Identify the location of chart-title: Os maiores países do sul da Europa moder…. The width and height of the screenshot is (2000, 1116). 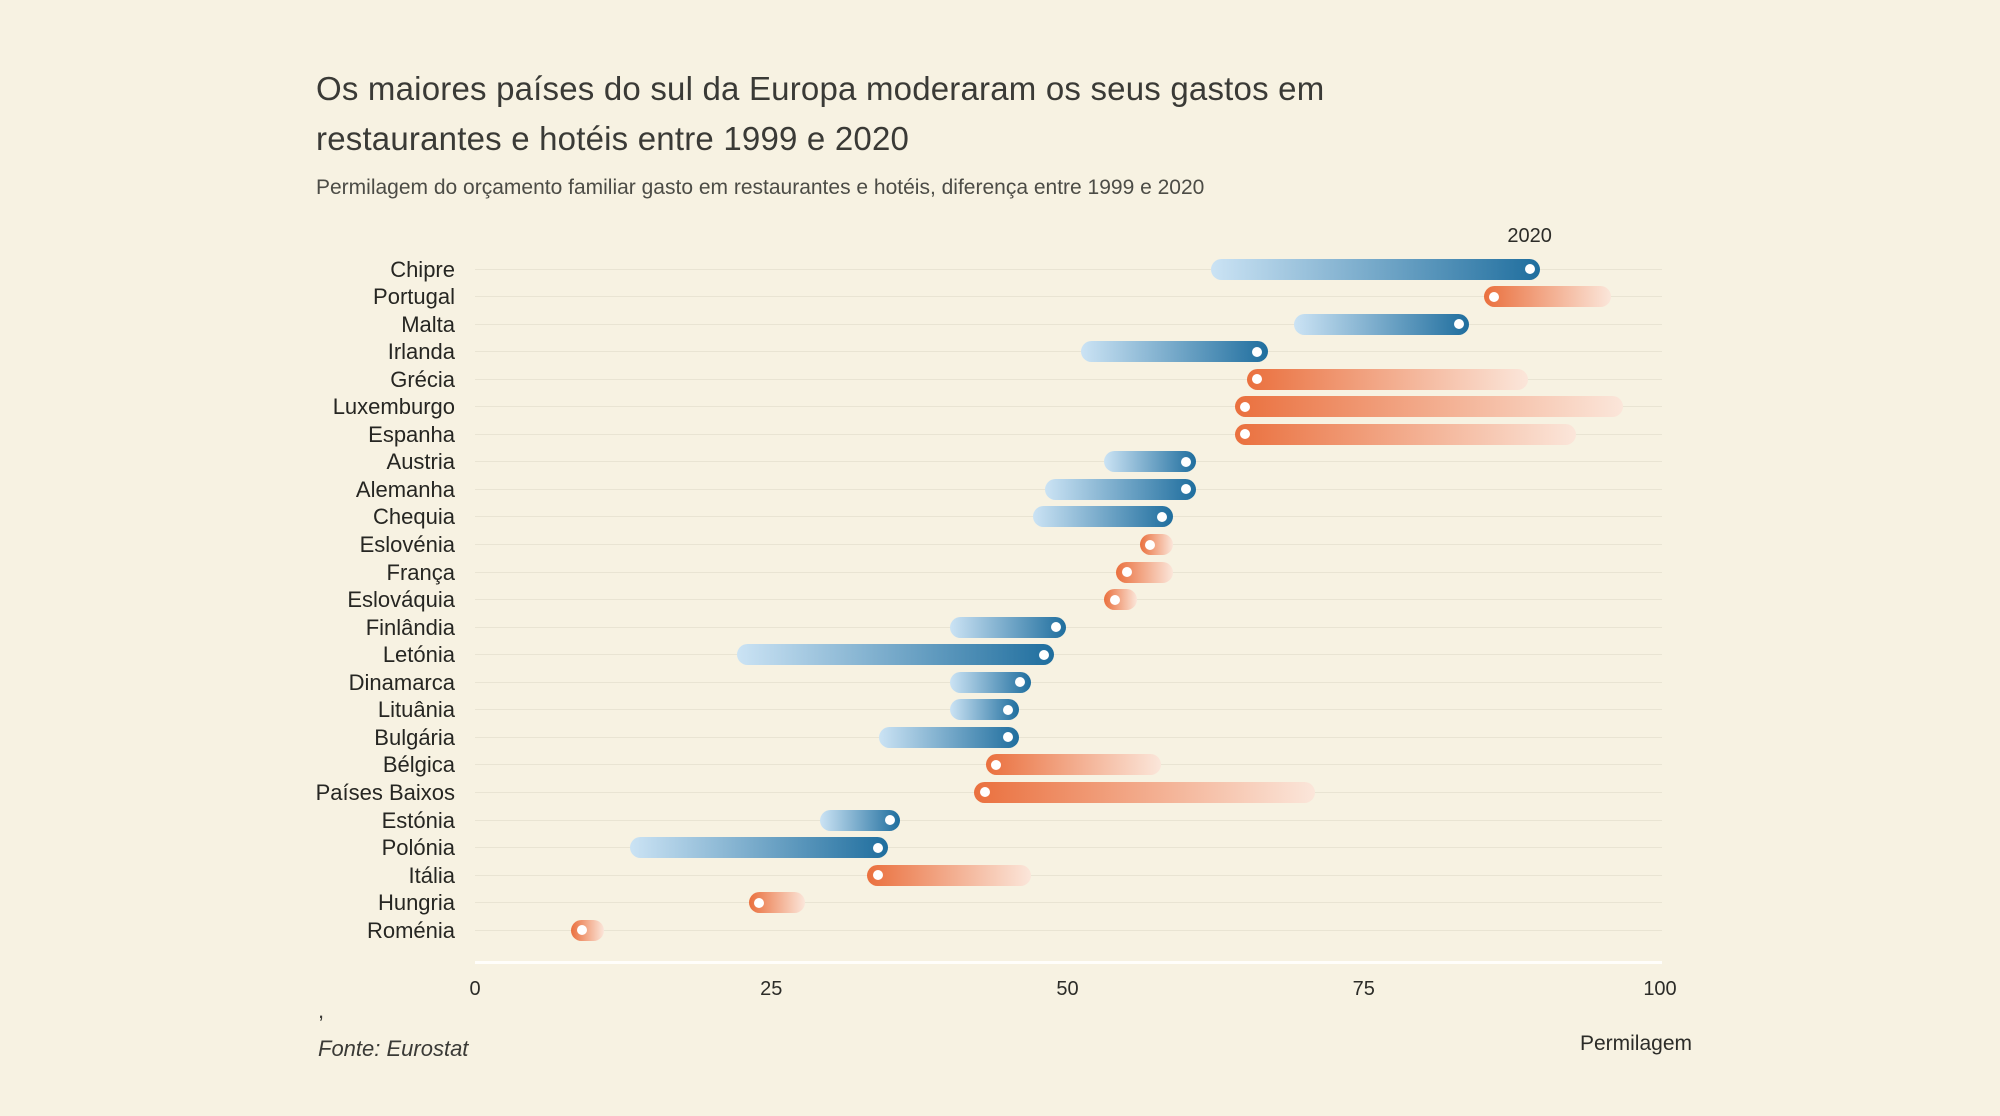
(820, 113).